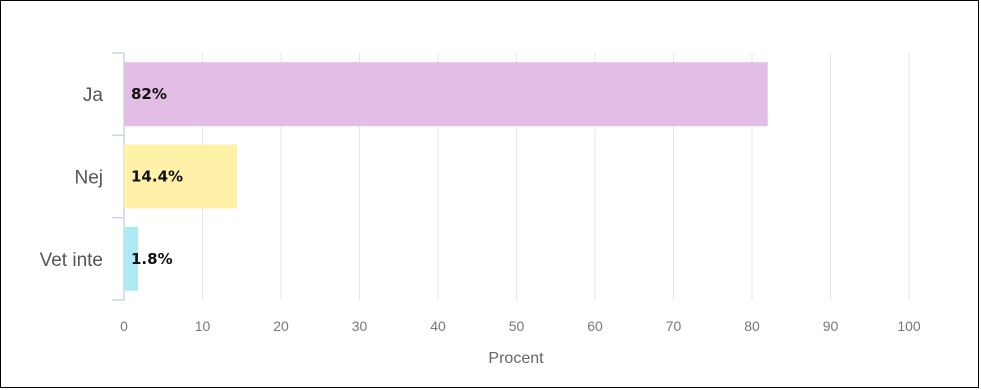  Describe the element at coordinates (674, 326) in the screenshot. I see `x-tick-label-7: 70` at that location.